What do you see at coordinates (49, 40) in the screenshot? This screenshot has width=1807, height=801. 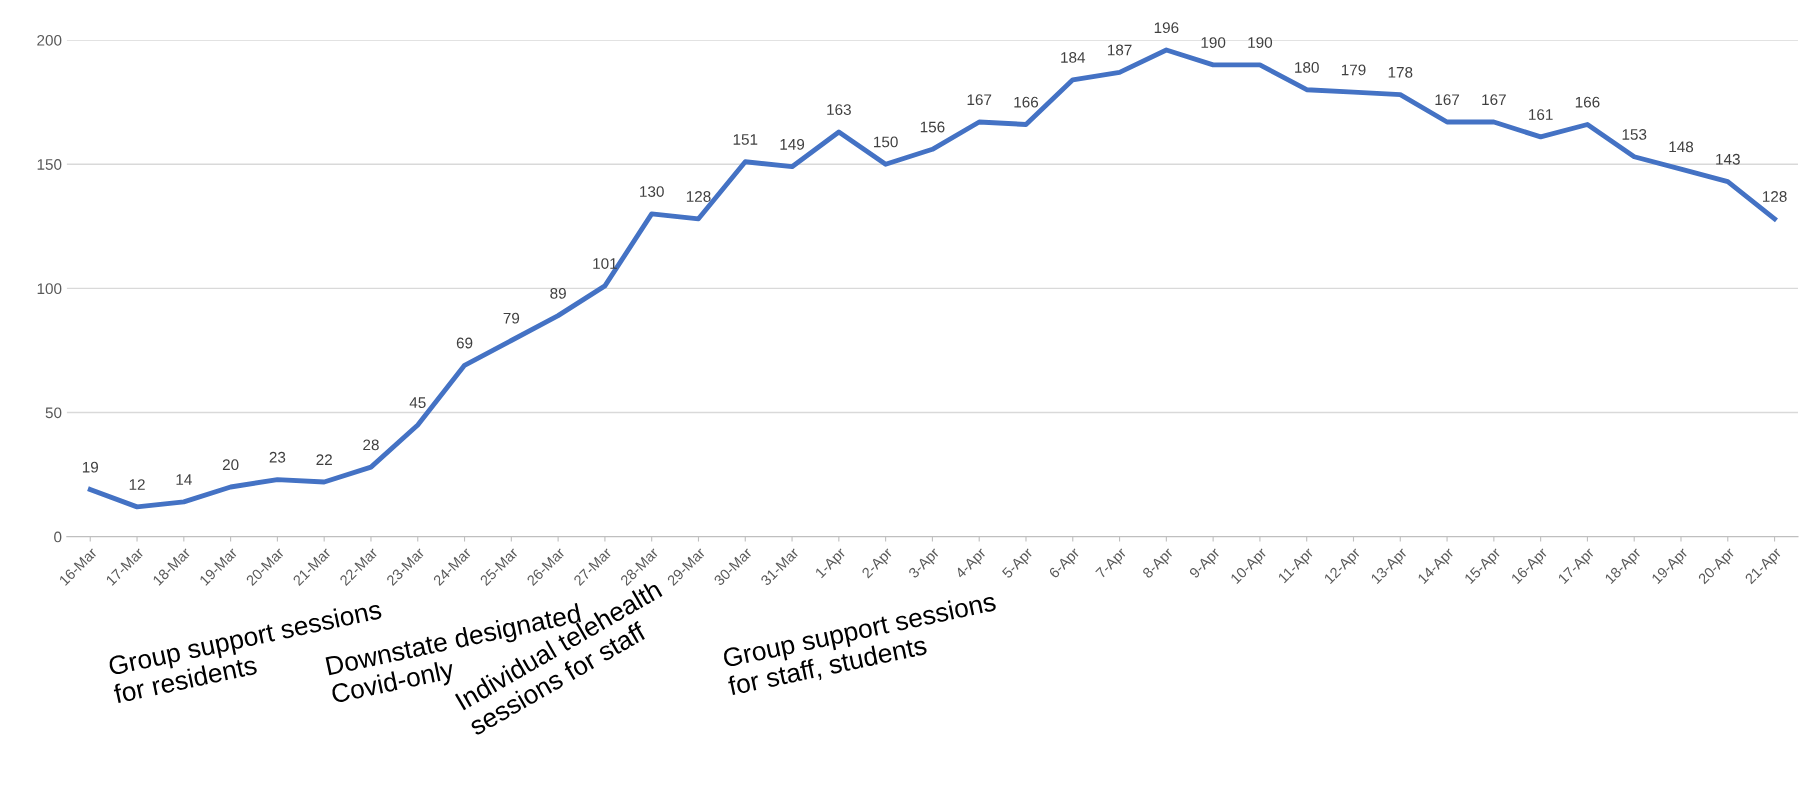 I see `y-tick-label: 200` at bounding box center [49, 40].